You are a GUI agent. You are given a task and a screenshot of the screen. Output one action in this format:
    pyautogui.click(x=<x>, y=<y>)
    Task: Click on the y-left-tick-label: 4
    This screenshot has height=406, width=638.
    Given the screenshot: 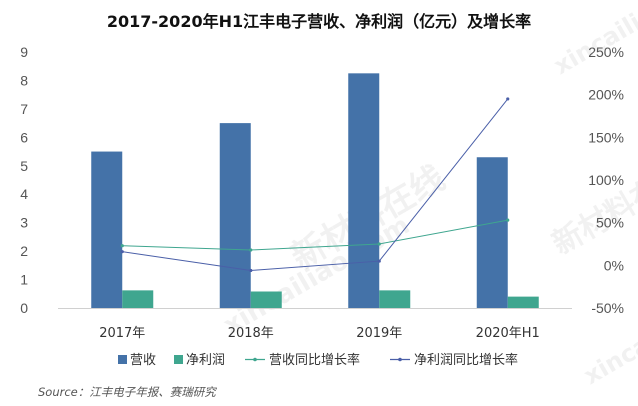 What is the action you would take?
    pyautogui.click(x=24, y=194)
    